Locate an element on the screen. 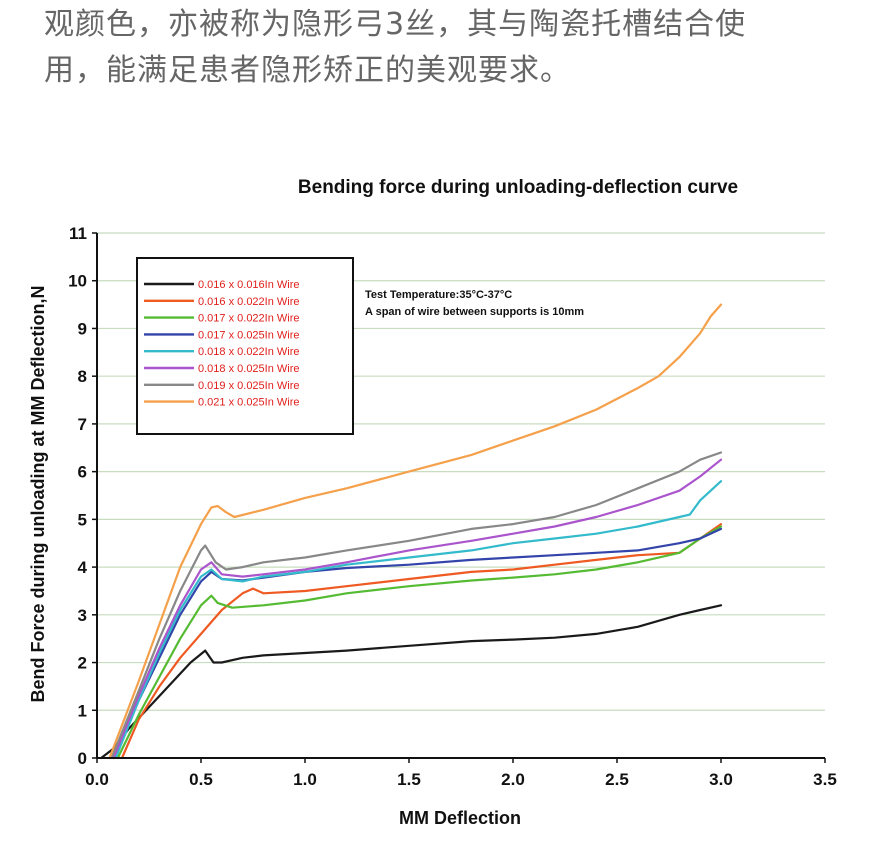 The width and height of the screenshot is (896, 844). legend-label-6: 0.018 x 0.025In Wire is located at coordinates (249, 369).